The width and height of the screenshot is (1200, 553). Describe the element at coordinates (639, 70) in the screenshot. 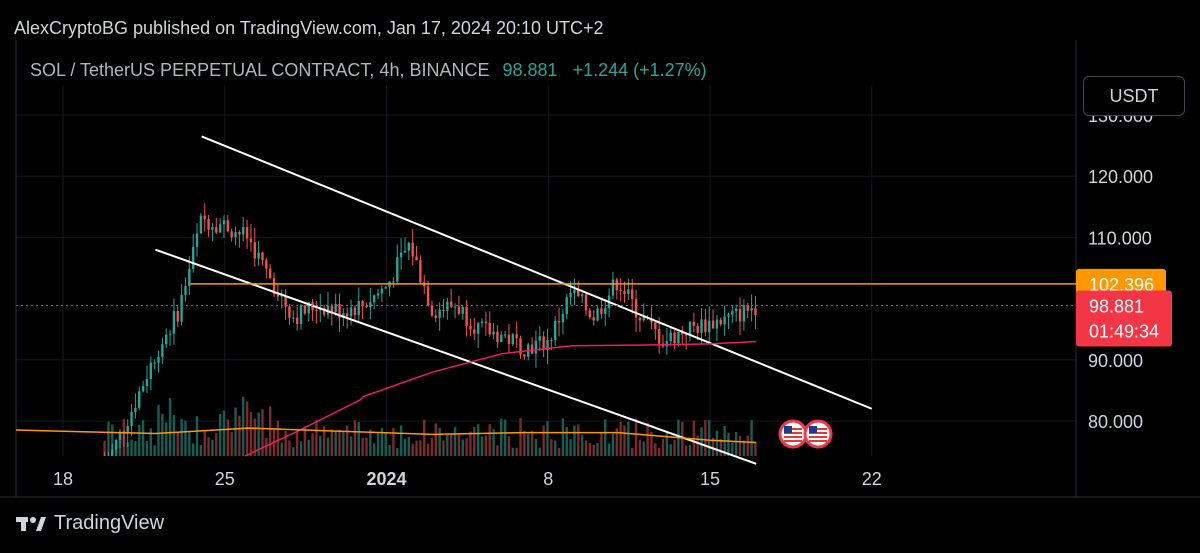

I see `price-change: +1.244 (+1.27%)` at that location.